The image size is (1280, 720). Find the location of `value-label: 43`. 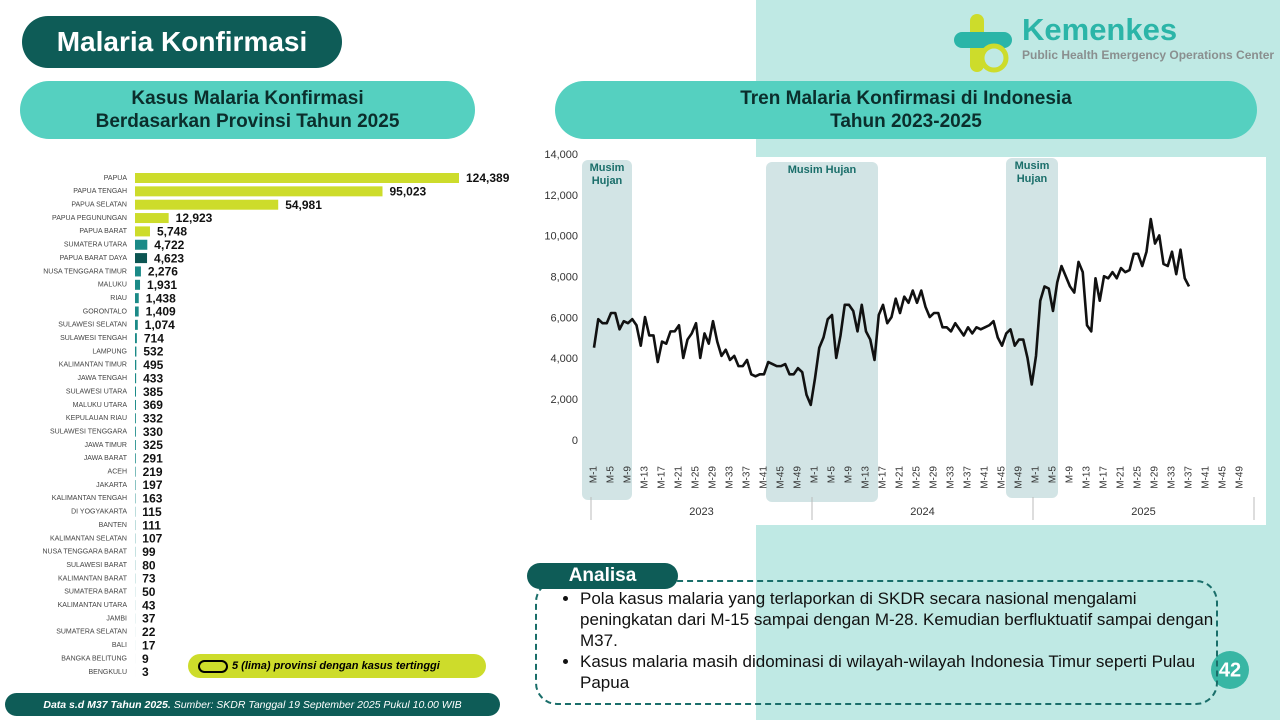

value-label: 43 is located at coordinates (149, 605).